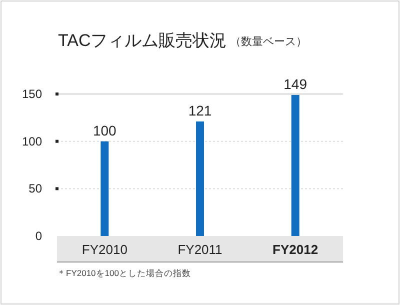 This screenshot has height=305, width=400. I want to click on text: ＊FY2010を100とした場合の指数, so click(124, 273).